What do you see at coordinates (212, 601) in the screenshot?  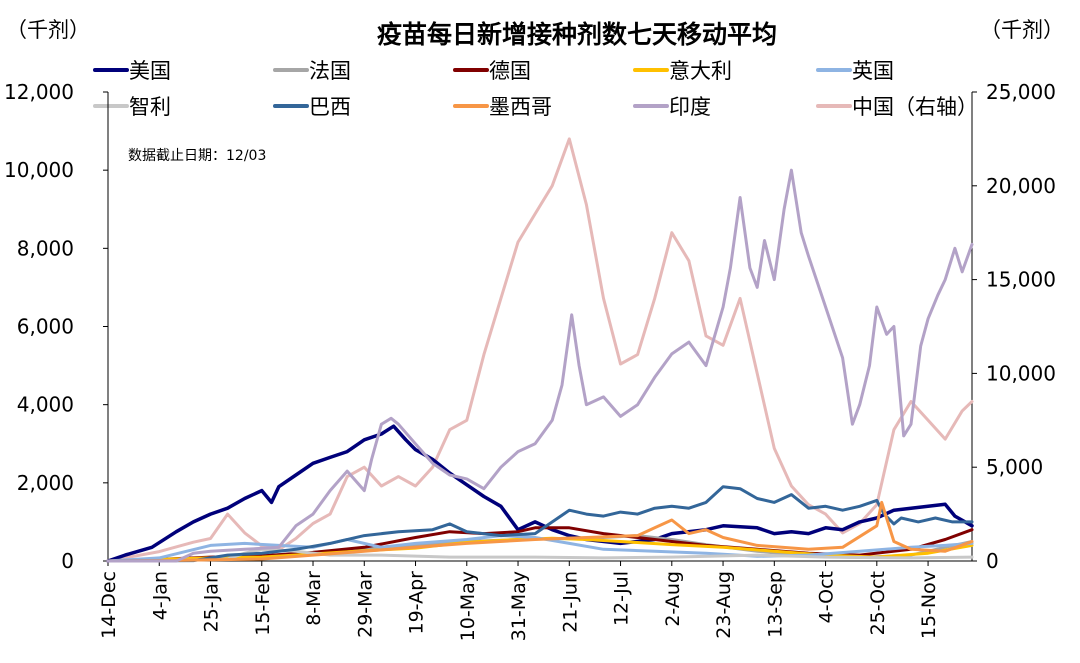 I see `x-tick-label: 25-Jan` at bounding box center [212, 601].